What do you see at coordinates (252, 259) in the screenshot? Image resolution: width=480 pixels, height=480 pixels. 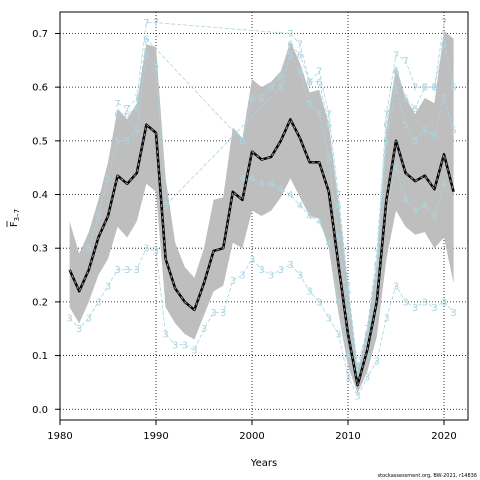 I see `retro-point-3-19: 3` at bounding box center [252, 259].